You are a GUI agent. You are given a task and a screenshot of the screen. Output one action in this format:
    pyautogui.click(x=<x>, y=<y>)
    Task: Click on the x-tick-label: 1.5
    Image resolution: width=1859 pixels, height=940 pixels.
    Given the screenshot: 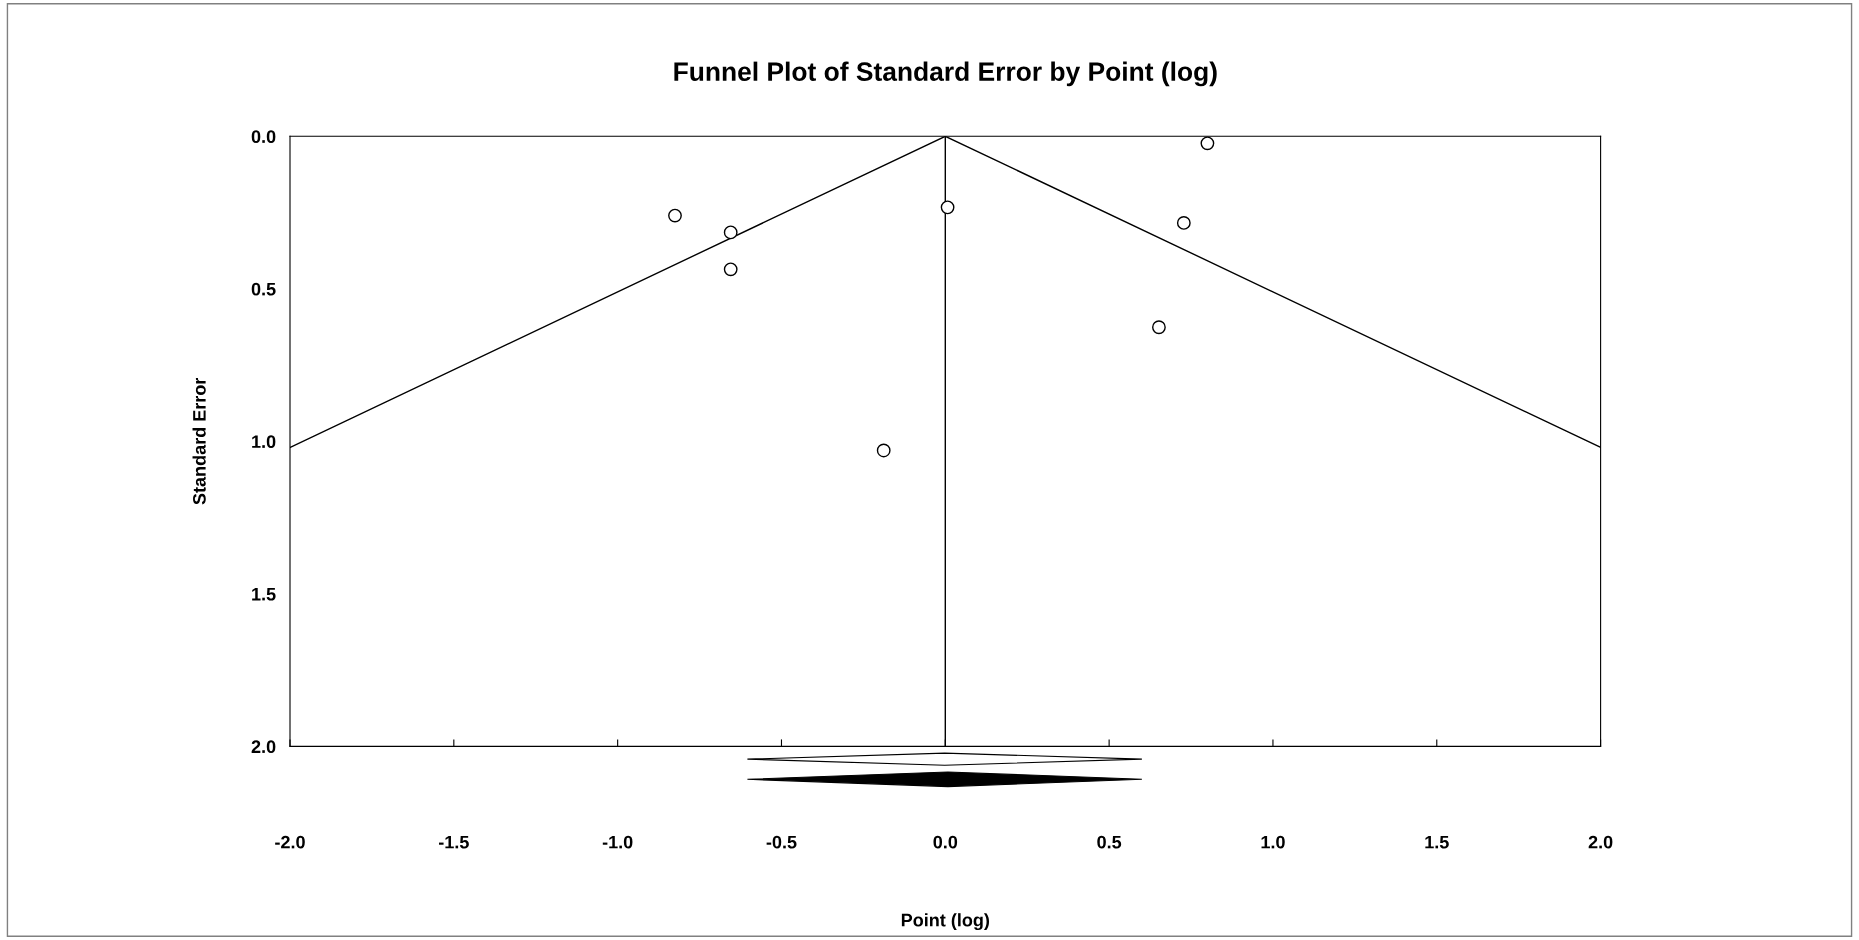 What is the action you would take?
    pyautogui.click(x=1437, y=842)
    